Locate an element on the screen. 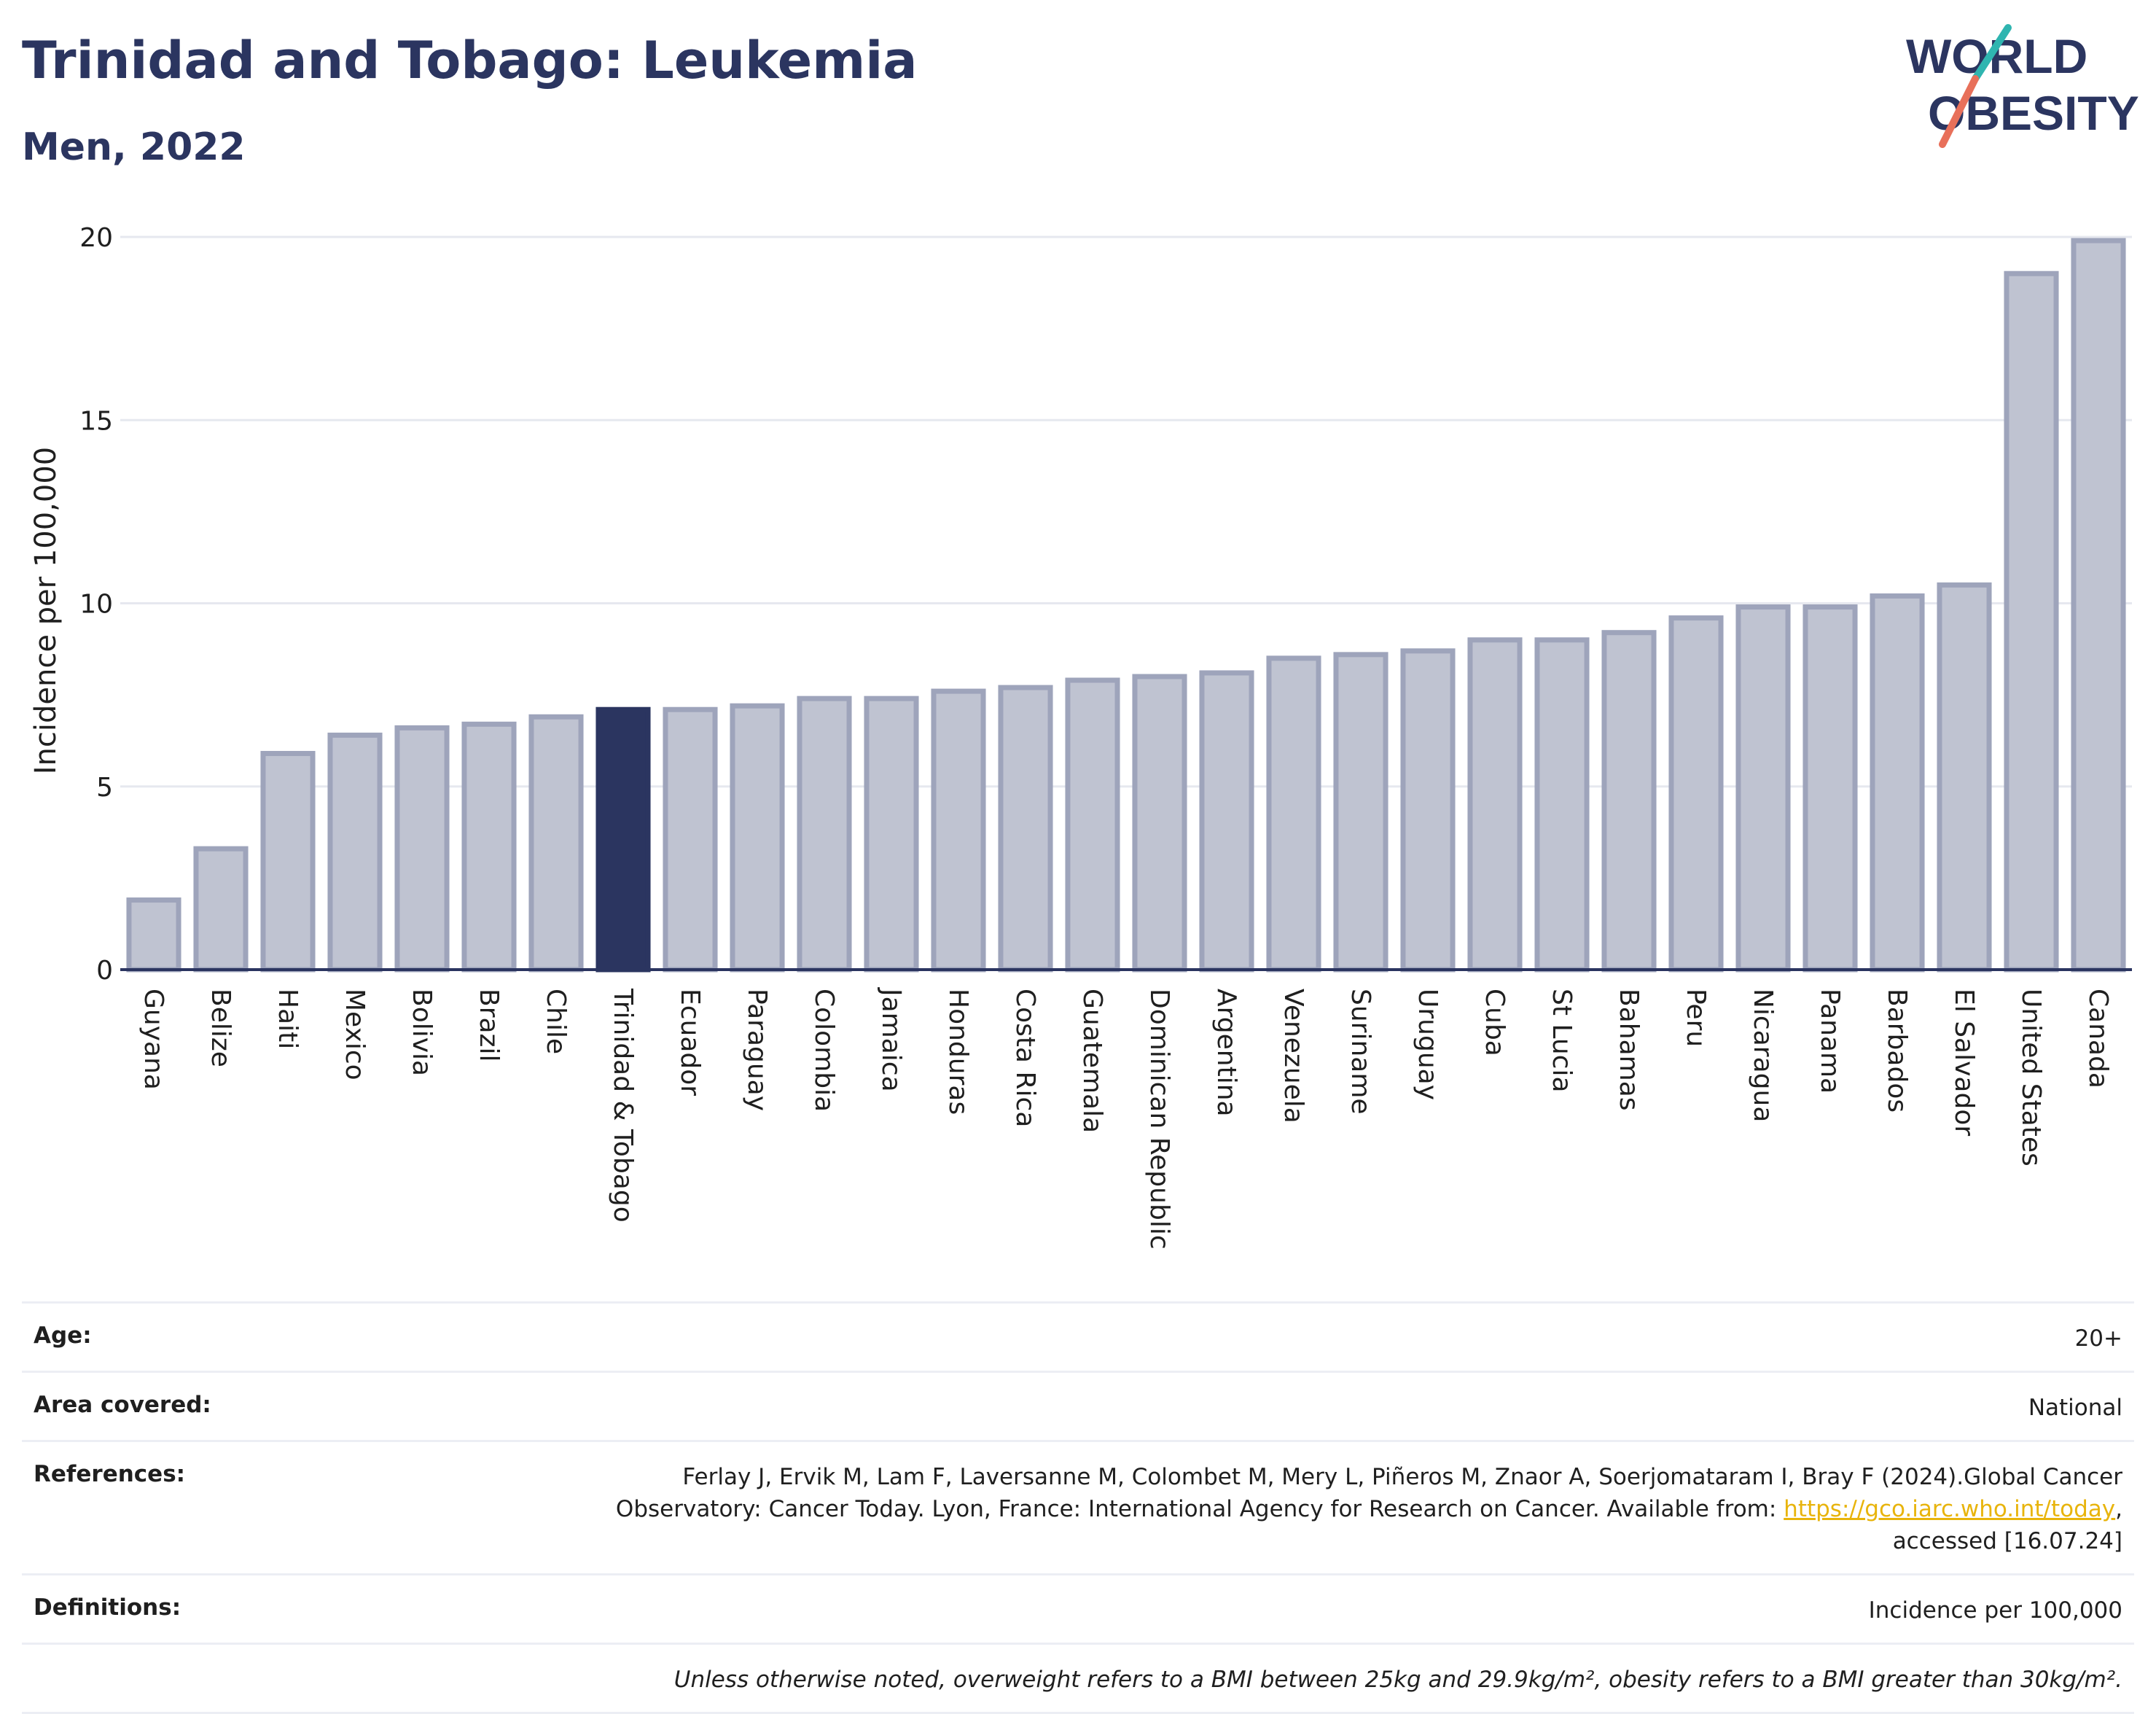 The width and height of the screenshot is (2156, 1714). area-label: Area covered: is located at coordinates (123, 1405).